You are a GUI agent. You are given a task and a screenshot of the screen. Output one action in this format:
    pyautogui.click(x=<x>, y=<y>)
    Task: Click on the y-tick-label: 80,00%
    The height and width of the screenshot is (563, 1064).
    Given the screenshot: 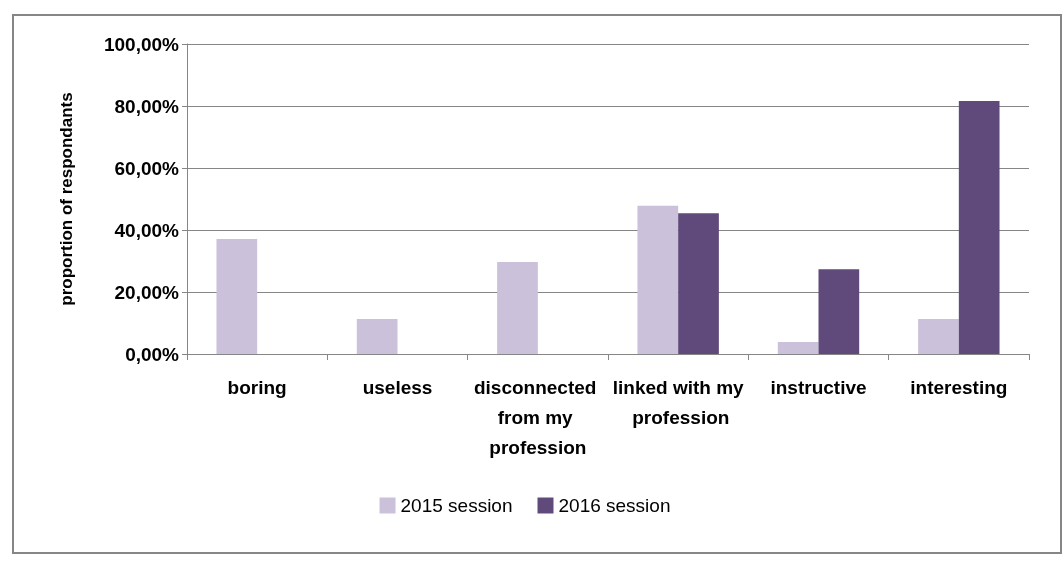 What is the action you would take?
    pyautogui.click(x=147, y=106)
    